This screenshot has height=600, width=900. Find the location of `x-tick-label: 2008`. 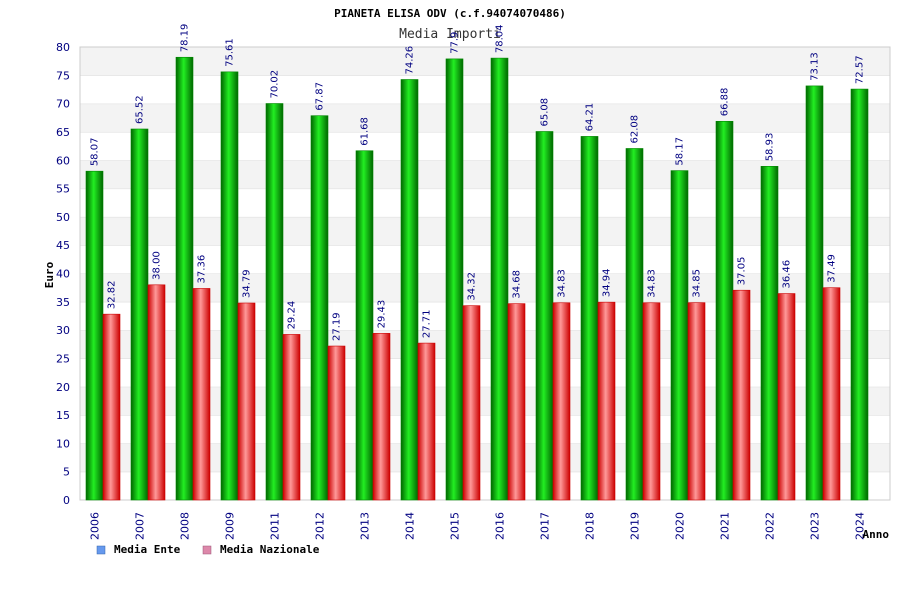

x-tick-label: 2008 is located at coordinates (185, 526).